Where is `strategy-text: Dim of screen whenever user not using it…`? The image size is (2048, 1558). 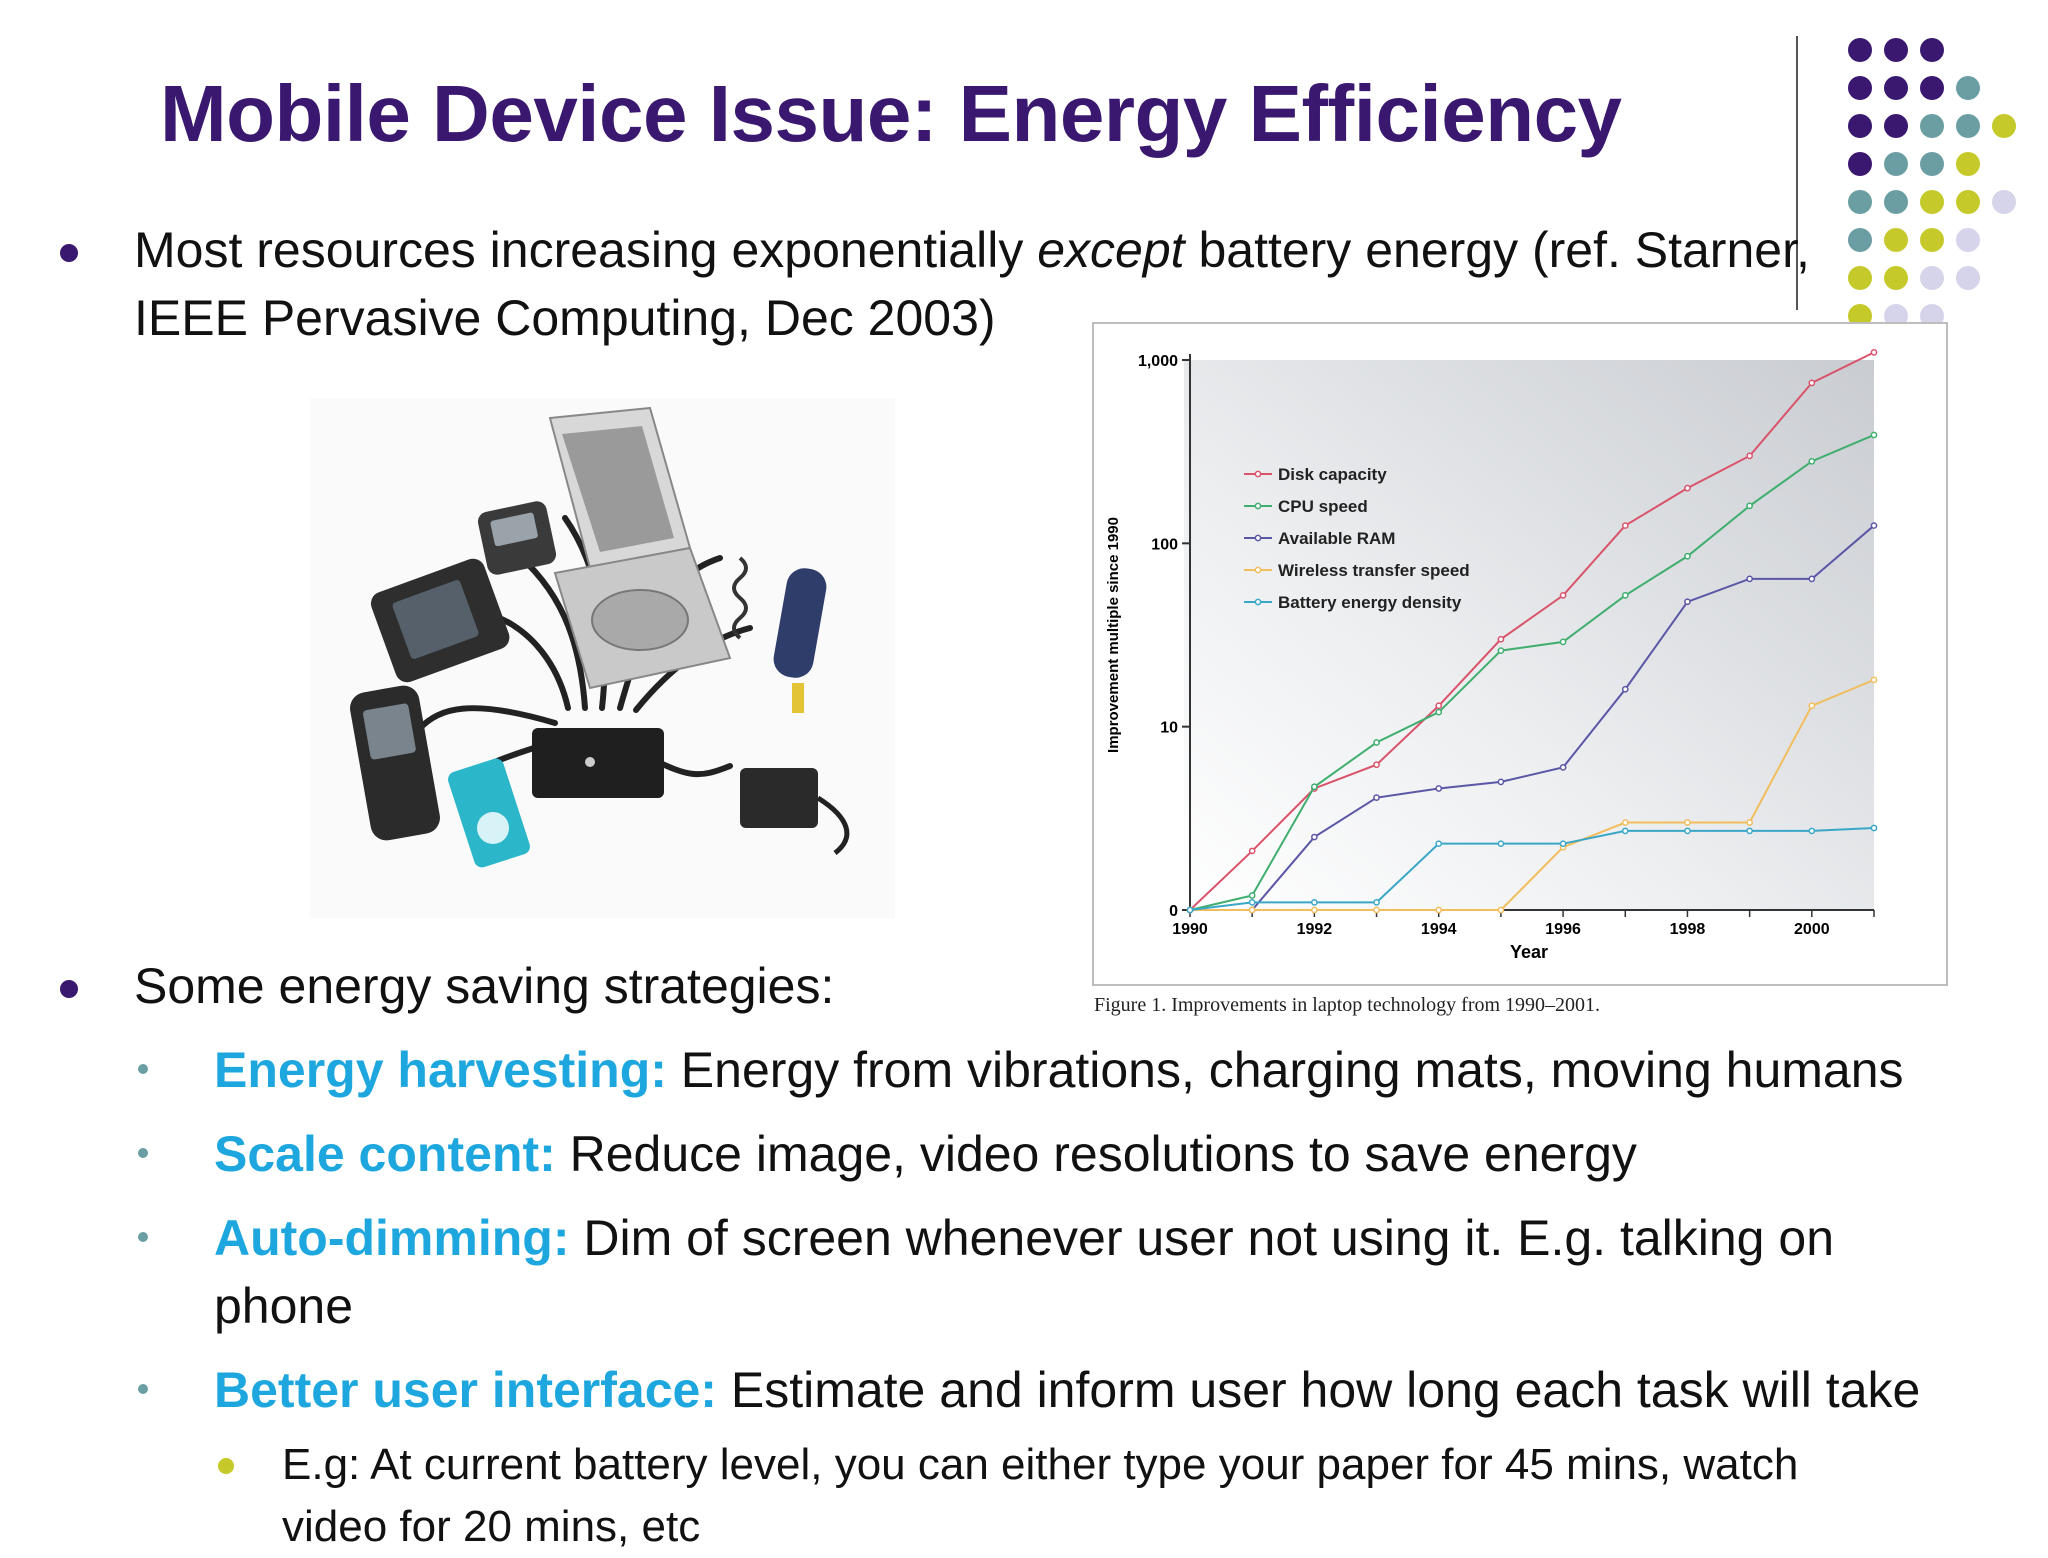
strategy-text: Dim of screen whenever user not using it… is located at coordinates (1201, 1238).